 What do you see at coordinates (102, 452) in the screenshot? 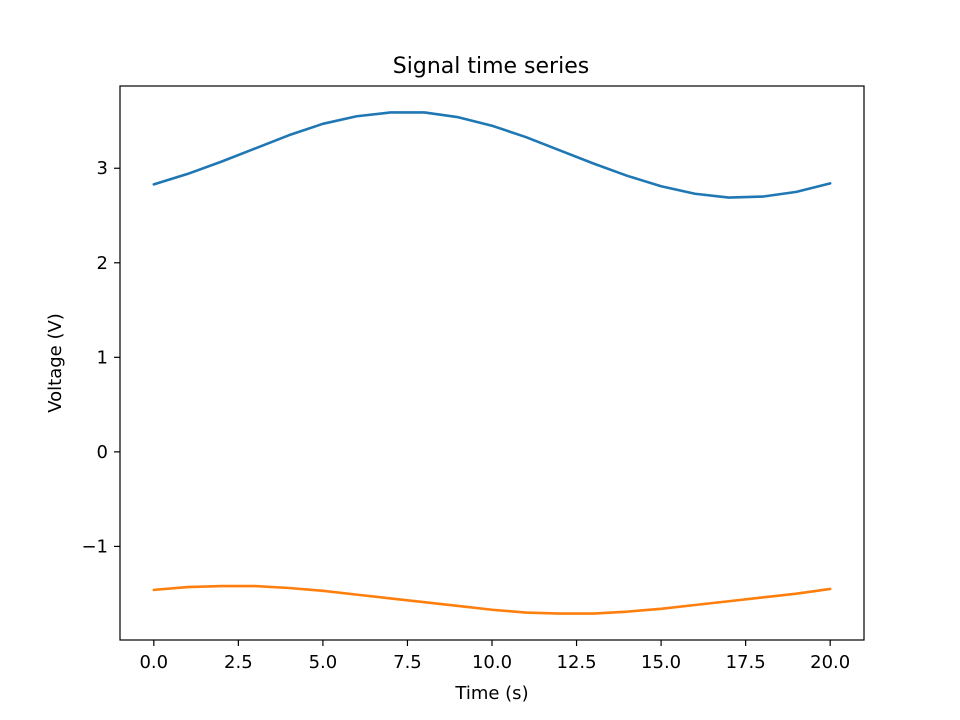
I see `y-tick-label: 0` at bounding box center [102, 452].